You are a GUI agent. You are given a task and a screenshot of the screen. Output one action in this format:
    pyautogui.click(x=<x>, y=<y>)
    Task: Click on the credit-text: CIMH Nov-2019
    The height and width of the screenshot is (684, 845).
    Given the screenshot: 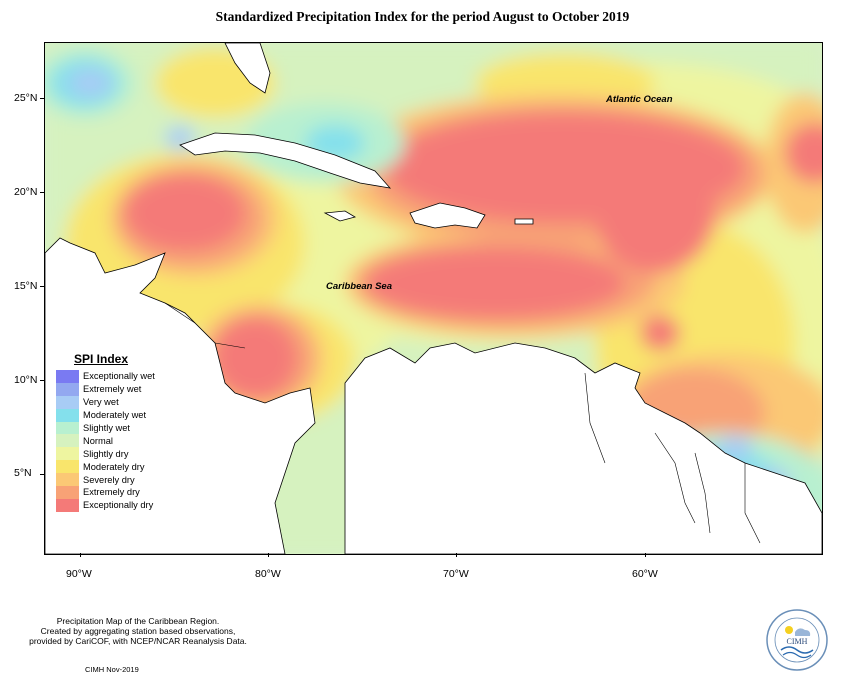 What is the action you would take?
    pyautogui.click(x=112, y=669)
    